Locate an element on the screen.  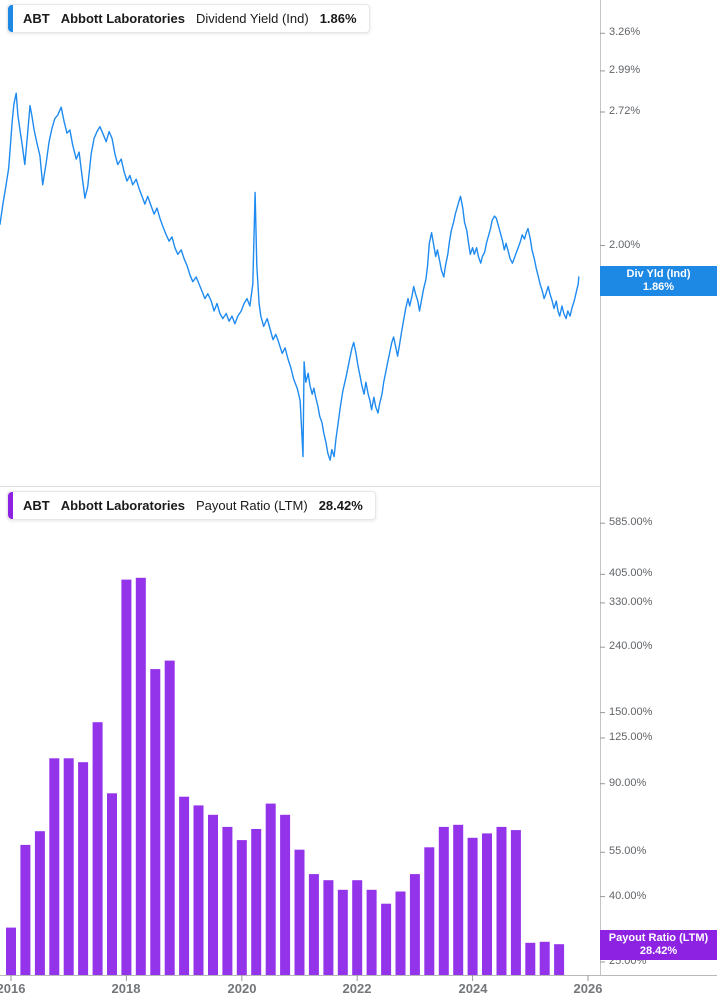
yield-axis-tick-label: 3.26% is located at coordinates (625, 32).